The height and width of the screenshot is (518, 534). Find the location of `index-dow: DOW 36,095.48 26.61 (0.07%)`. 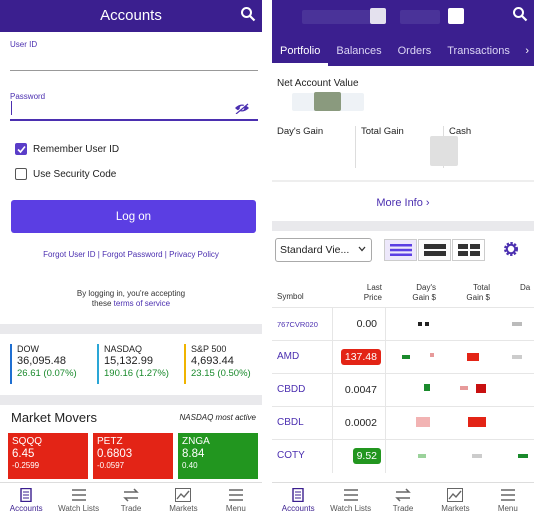

index-dow: DOW 36,095.48 26.61 (0.07%) is located at coordinates (43, 364).